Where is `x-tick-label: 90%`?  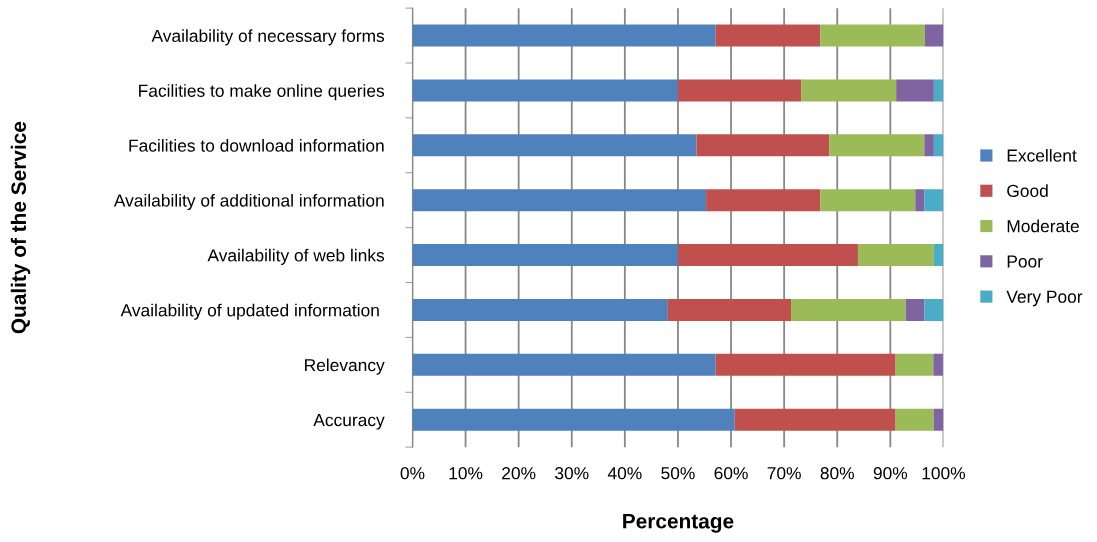 x-tick-label: 90% is located at coordinates (890, 473).